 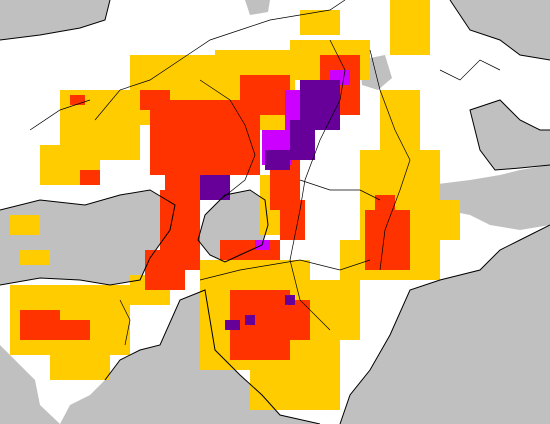 I want to click on sea-right-upper, so click(x=500, y=30).